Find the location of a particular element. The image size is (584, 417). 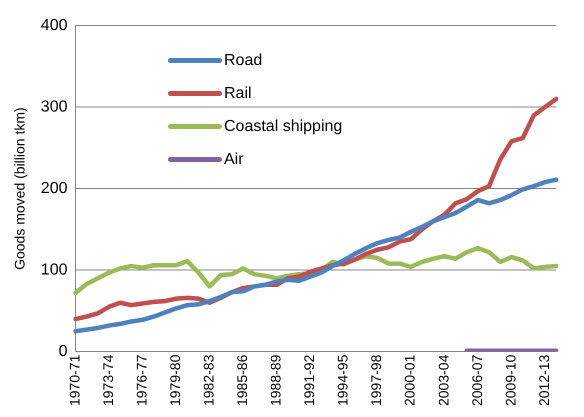

legend-label: Air is located at coordinates (234, 159).